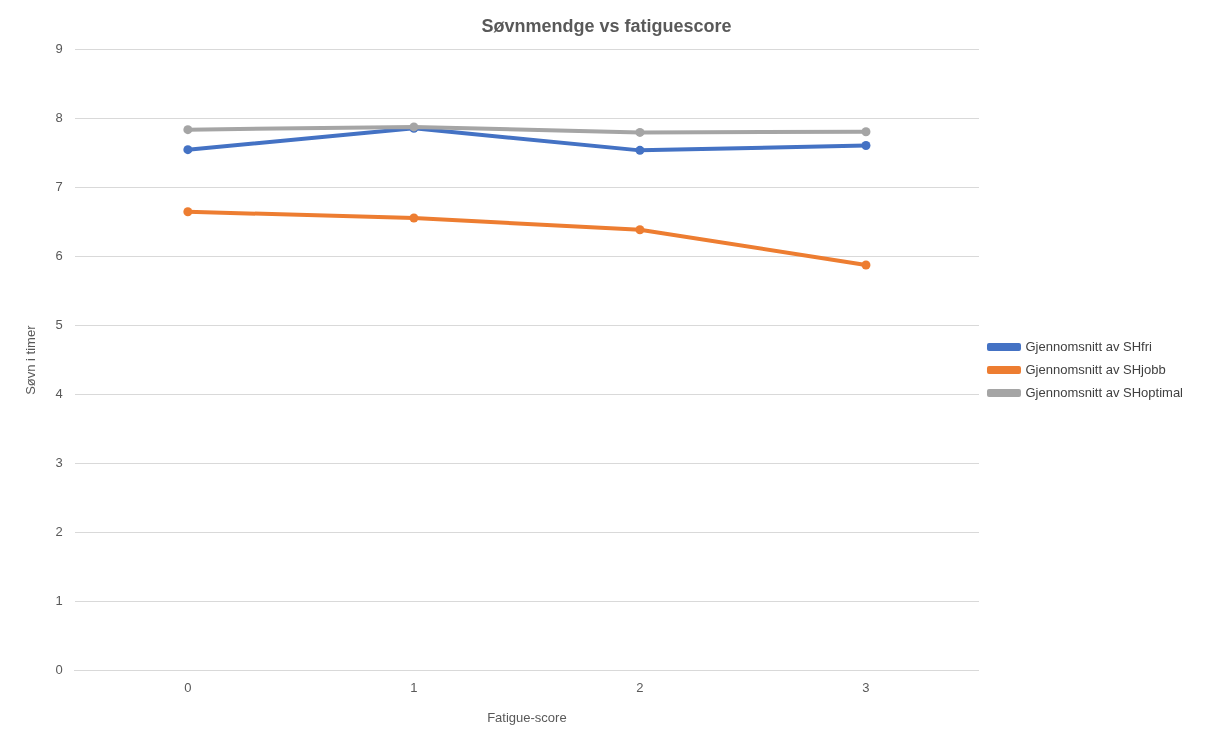 This screenshot has width=1213, height=740. I want to click on y-tick-label: 7, so click(59, 187).